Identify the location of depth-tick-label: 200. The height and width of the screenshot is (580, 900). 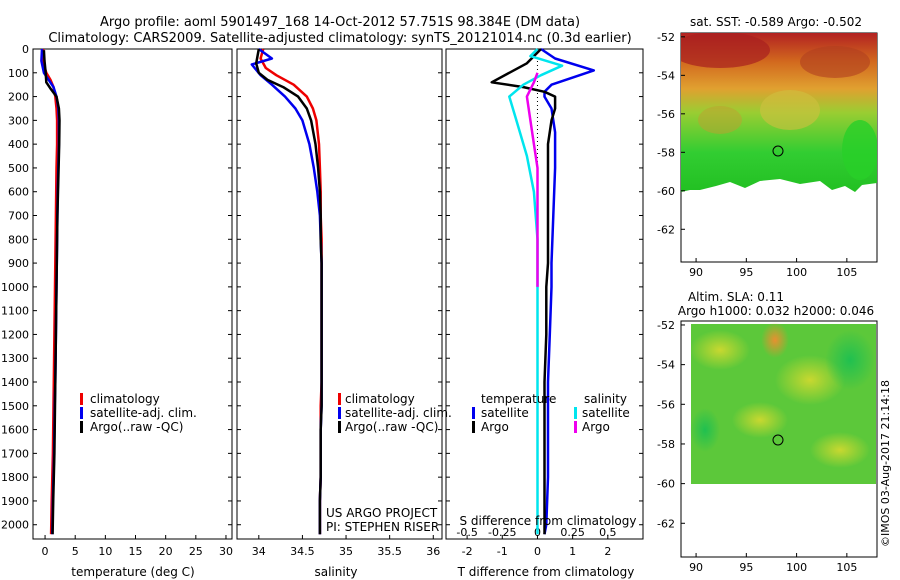
(18, 97).